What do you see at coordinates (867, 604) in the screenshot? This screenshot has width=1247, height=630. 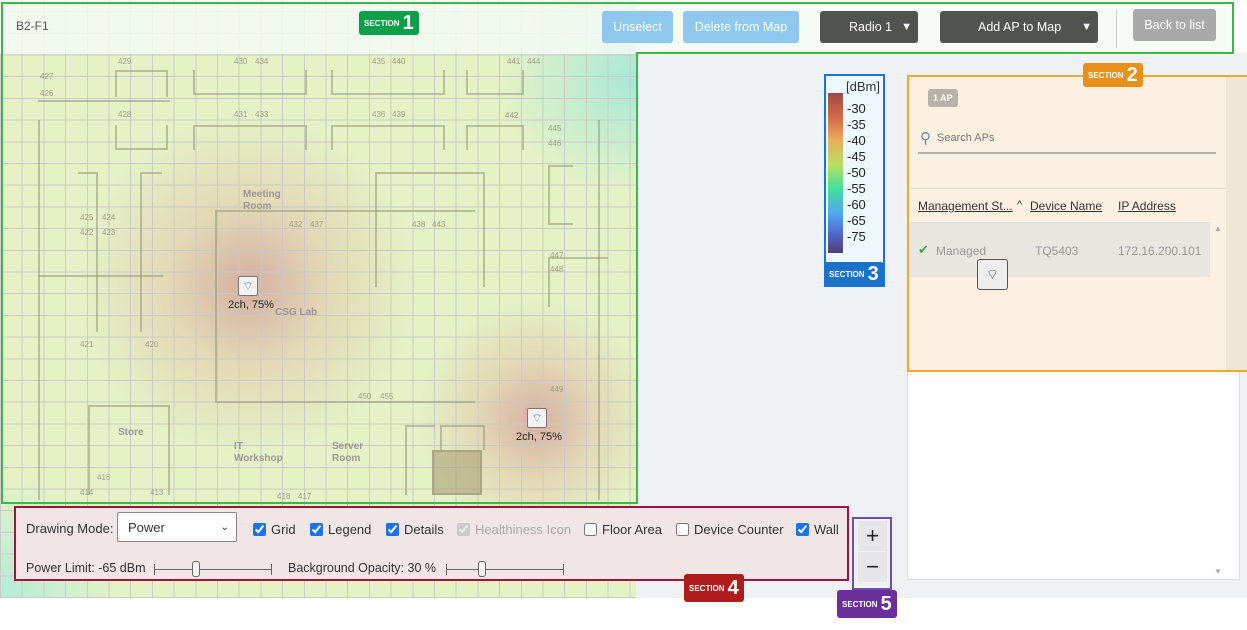 I see `section-5-badge: SECTION 5` at bounding box center [867, 604].